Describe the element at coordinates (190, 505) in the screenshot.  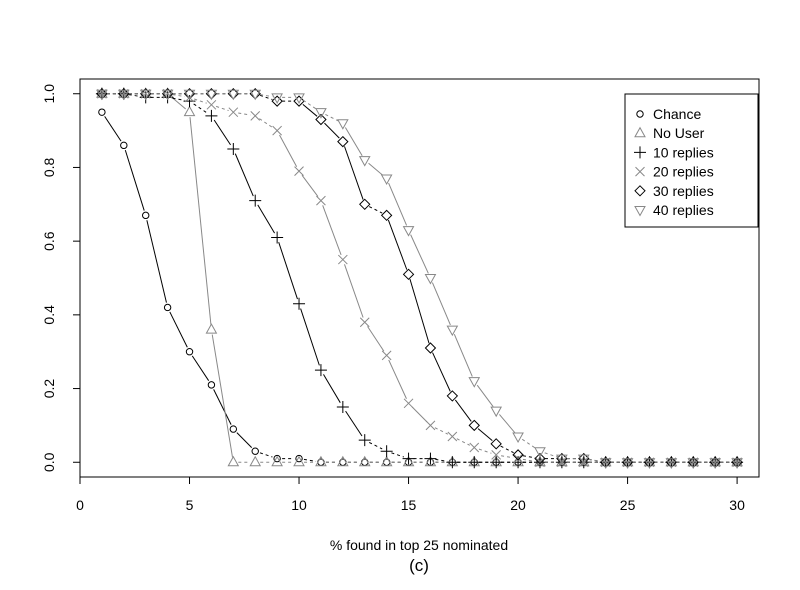
I see `x-tick-label: 5` at that location.